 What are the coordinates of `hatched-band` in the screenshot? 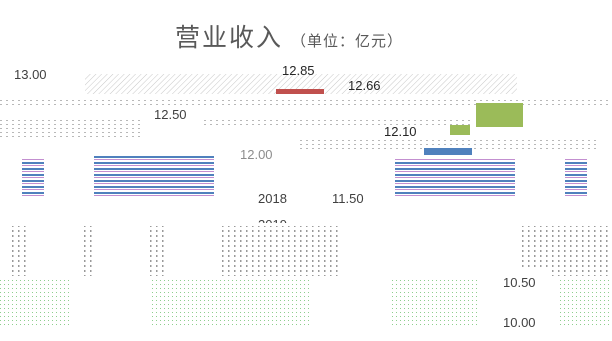 It's located at (301, 84).